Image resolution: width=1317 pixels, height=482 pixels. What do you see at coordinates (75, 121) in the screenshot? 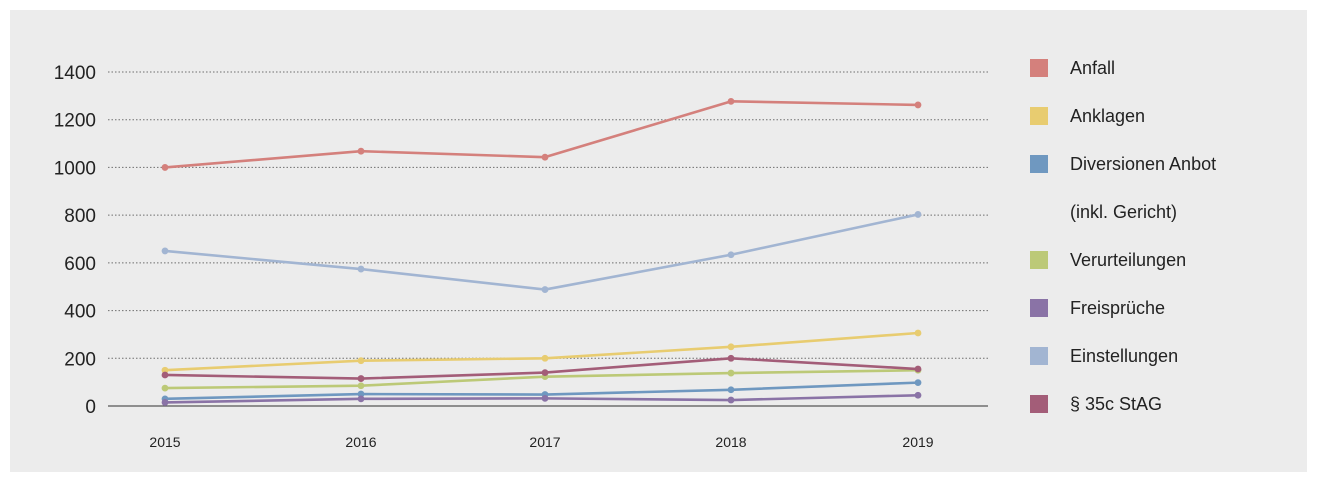
I see `y-tick-label: 1200` at bounding box center [75, 121].